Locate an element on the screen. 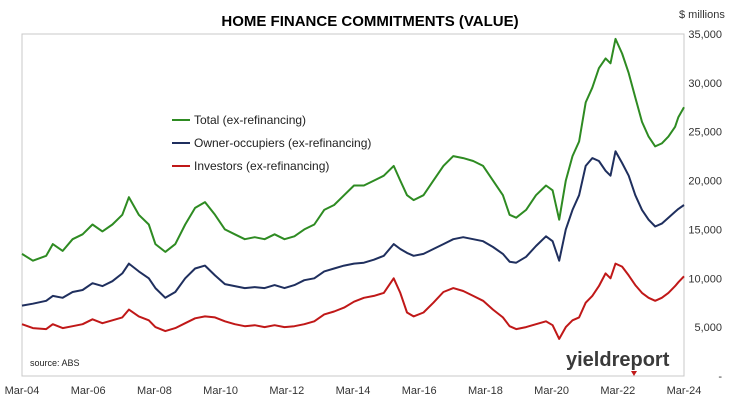  x-tick-label: Mar-24 is located at coordinates (684, 391).